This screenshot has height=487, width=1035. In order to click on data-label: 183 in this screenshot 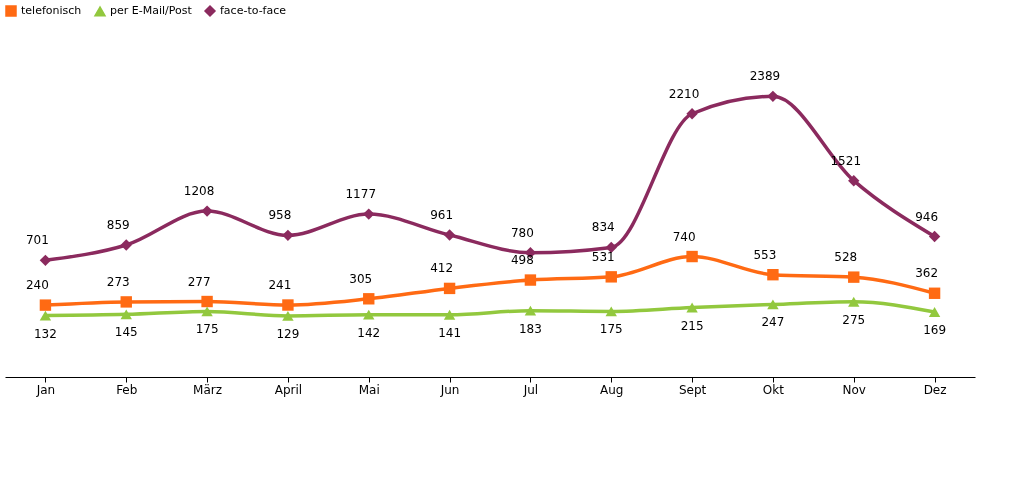, I will do `click(530, 328)`.